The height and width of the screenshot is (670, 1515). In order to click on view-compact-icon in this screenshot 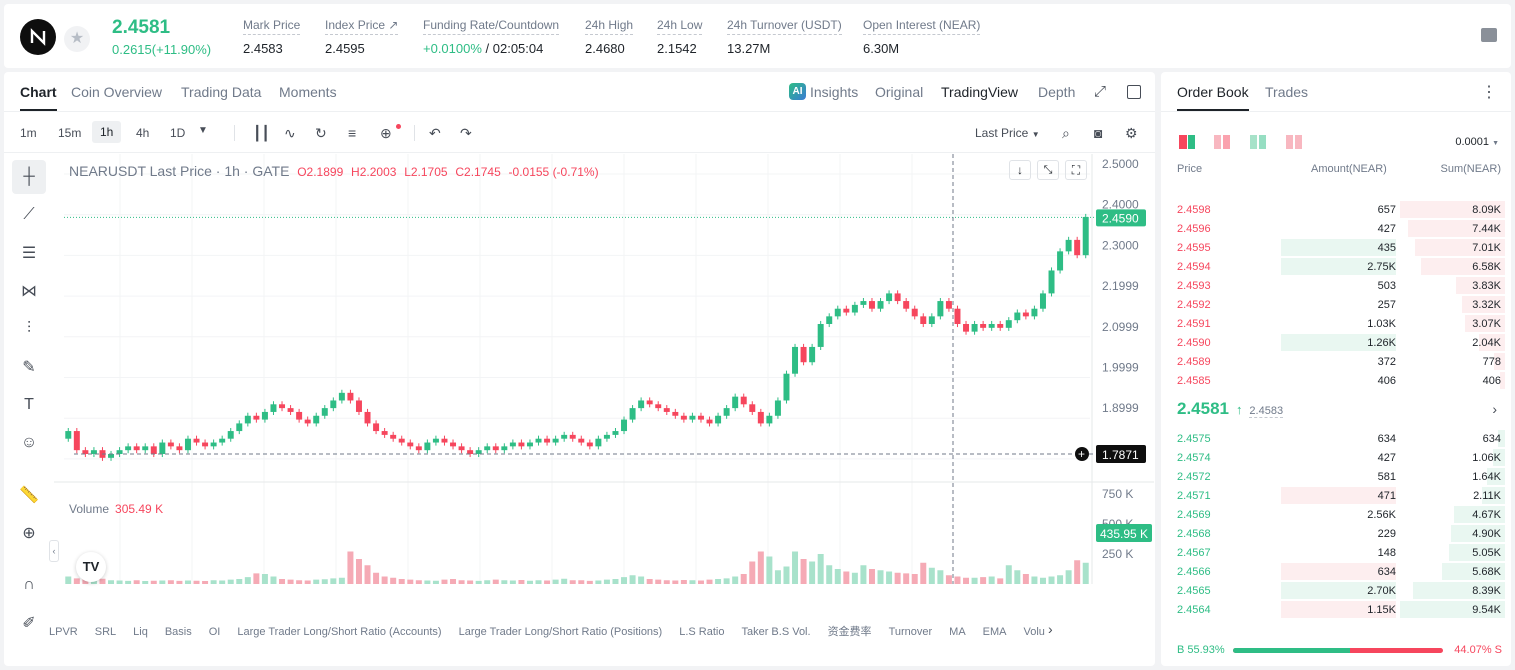, I will do `click(1294, 142)`.